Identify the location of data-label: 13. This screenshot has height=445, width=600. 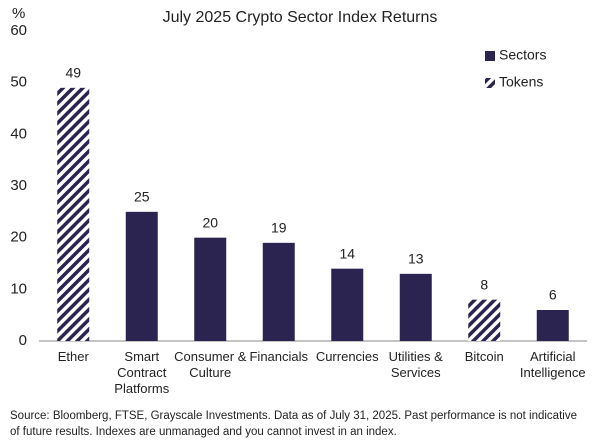
(416, 259).